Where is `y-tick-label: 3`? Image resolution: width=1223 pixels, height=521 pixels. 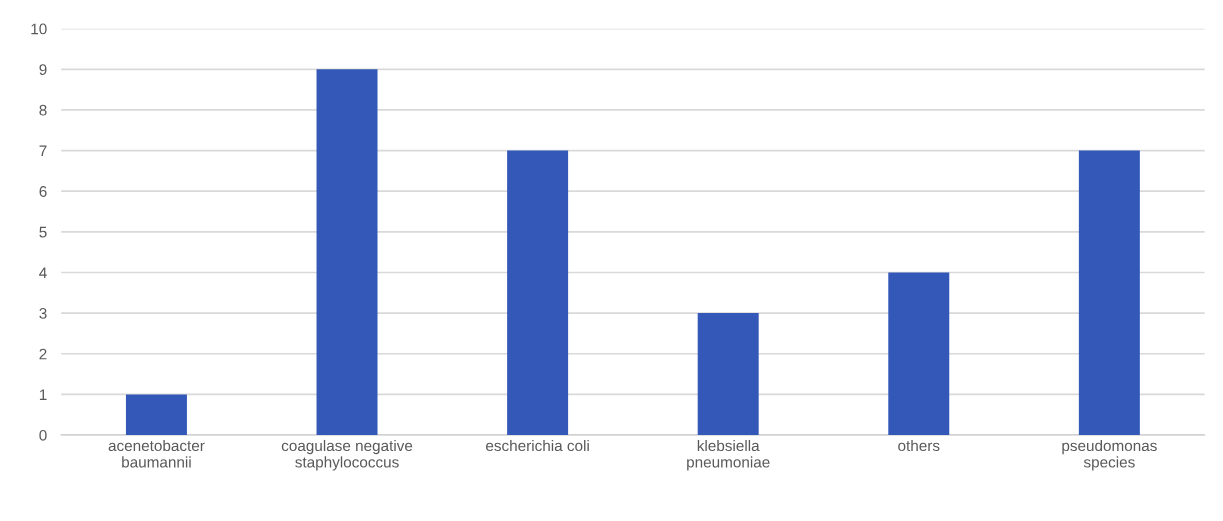
y-tick-label: 3 is located at coordinates (43, 313).